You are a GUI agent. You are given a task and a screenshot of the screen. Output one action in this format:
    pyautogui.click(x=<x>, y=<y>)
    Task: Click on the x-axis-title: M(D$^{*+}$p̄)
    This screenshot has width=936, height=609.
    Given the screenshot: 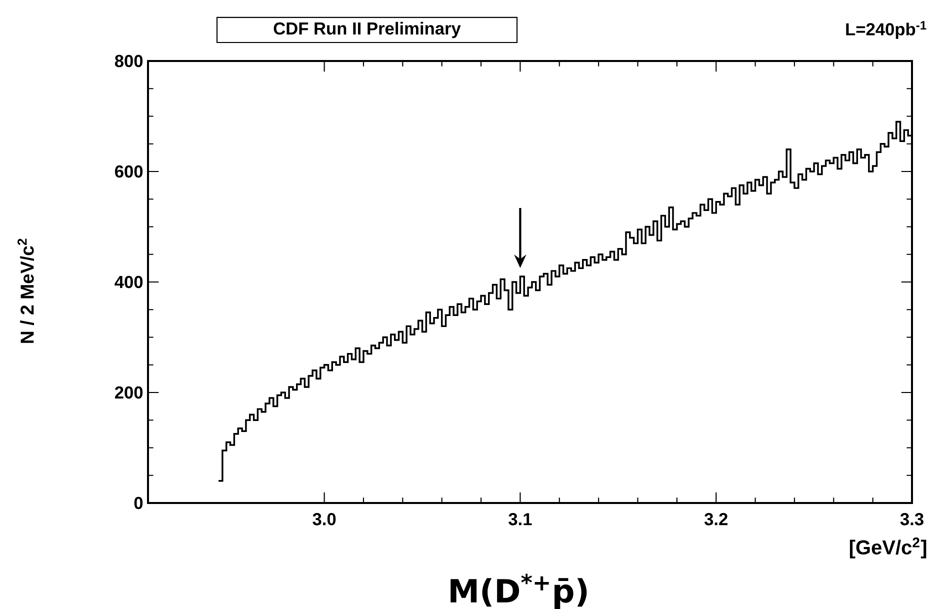 What is the action you would take?
    pyautogui.click(x=518, y=591)
    